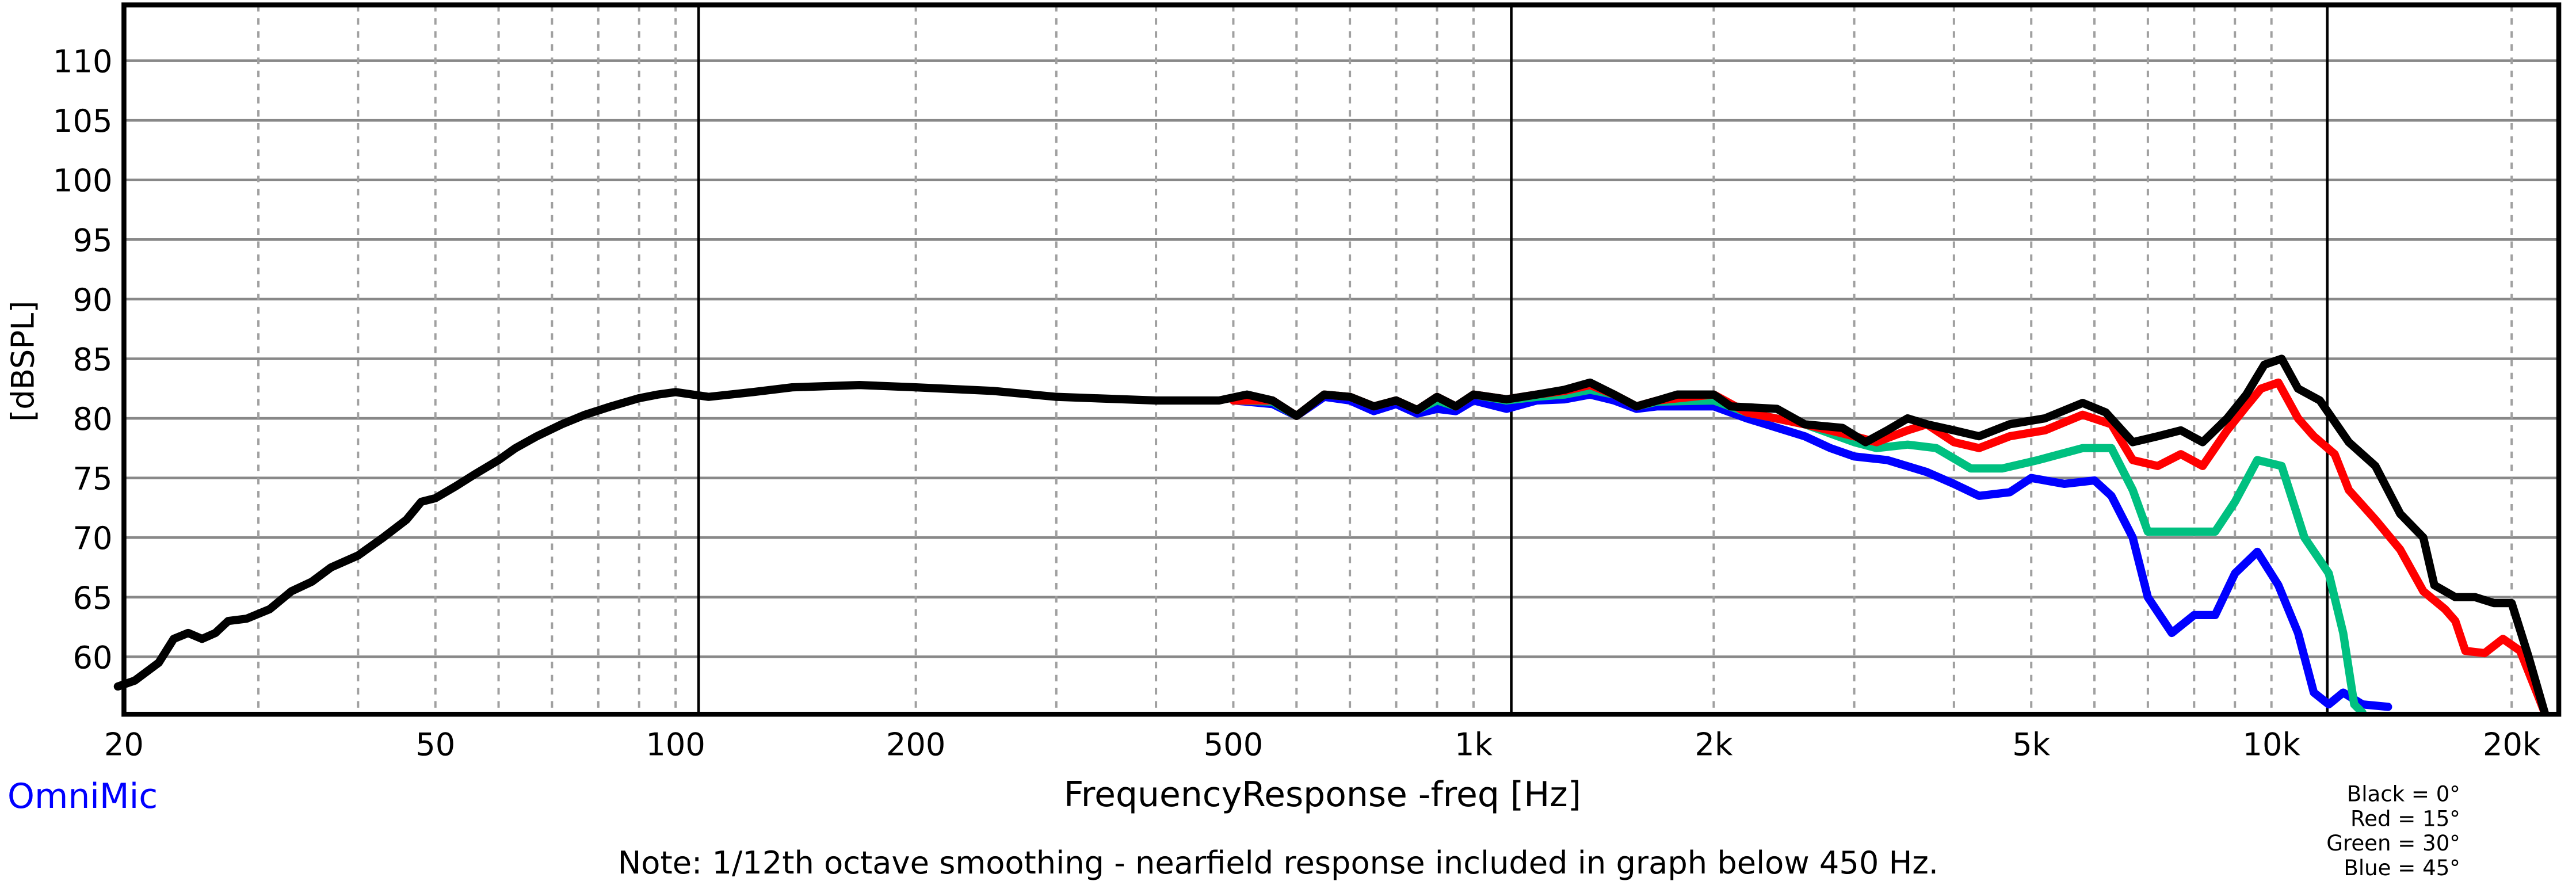 The height and width of the screenshot is (885, 2576). I want to click on omnimic-brand: OmniMic, so click(82, 797).